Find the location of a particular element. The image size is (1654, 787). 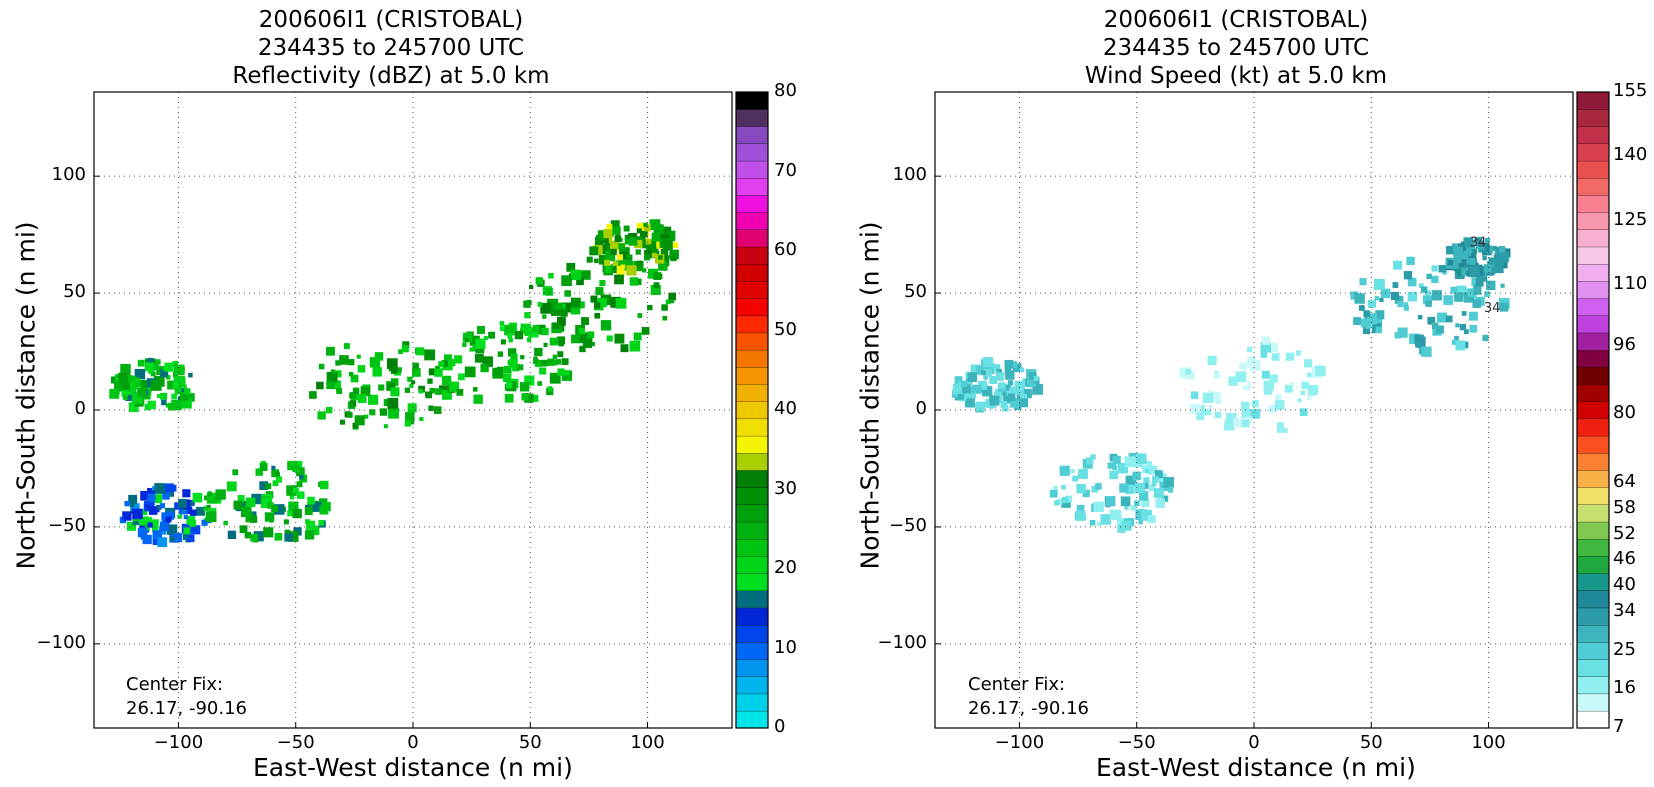

right-colorbar-tick-label: 96 is located at coordinates (1624, 344).